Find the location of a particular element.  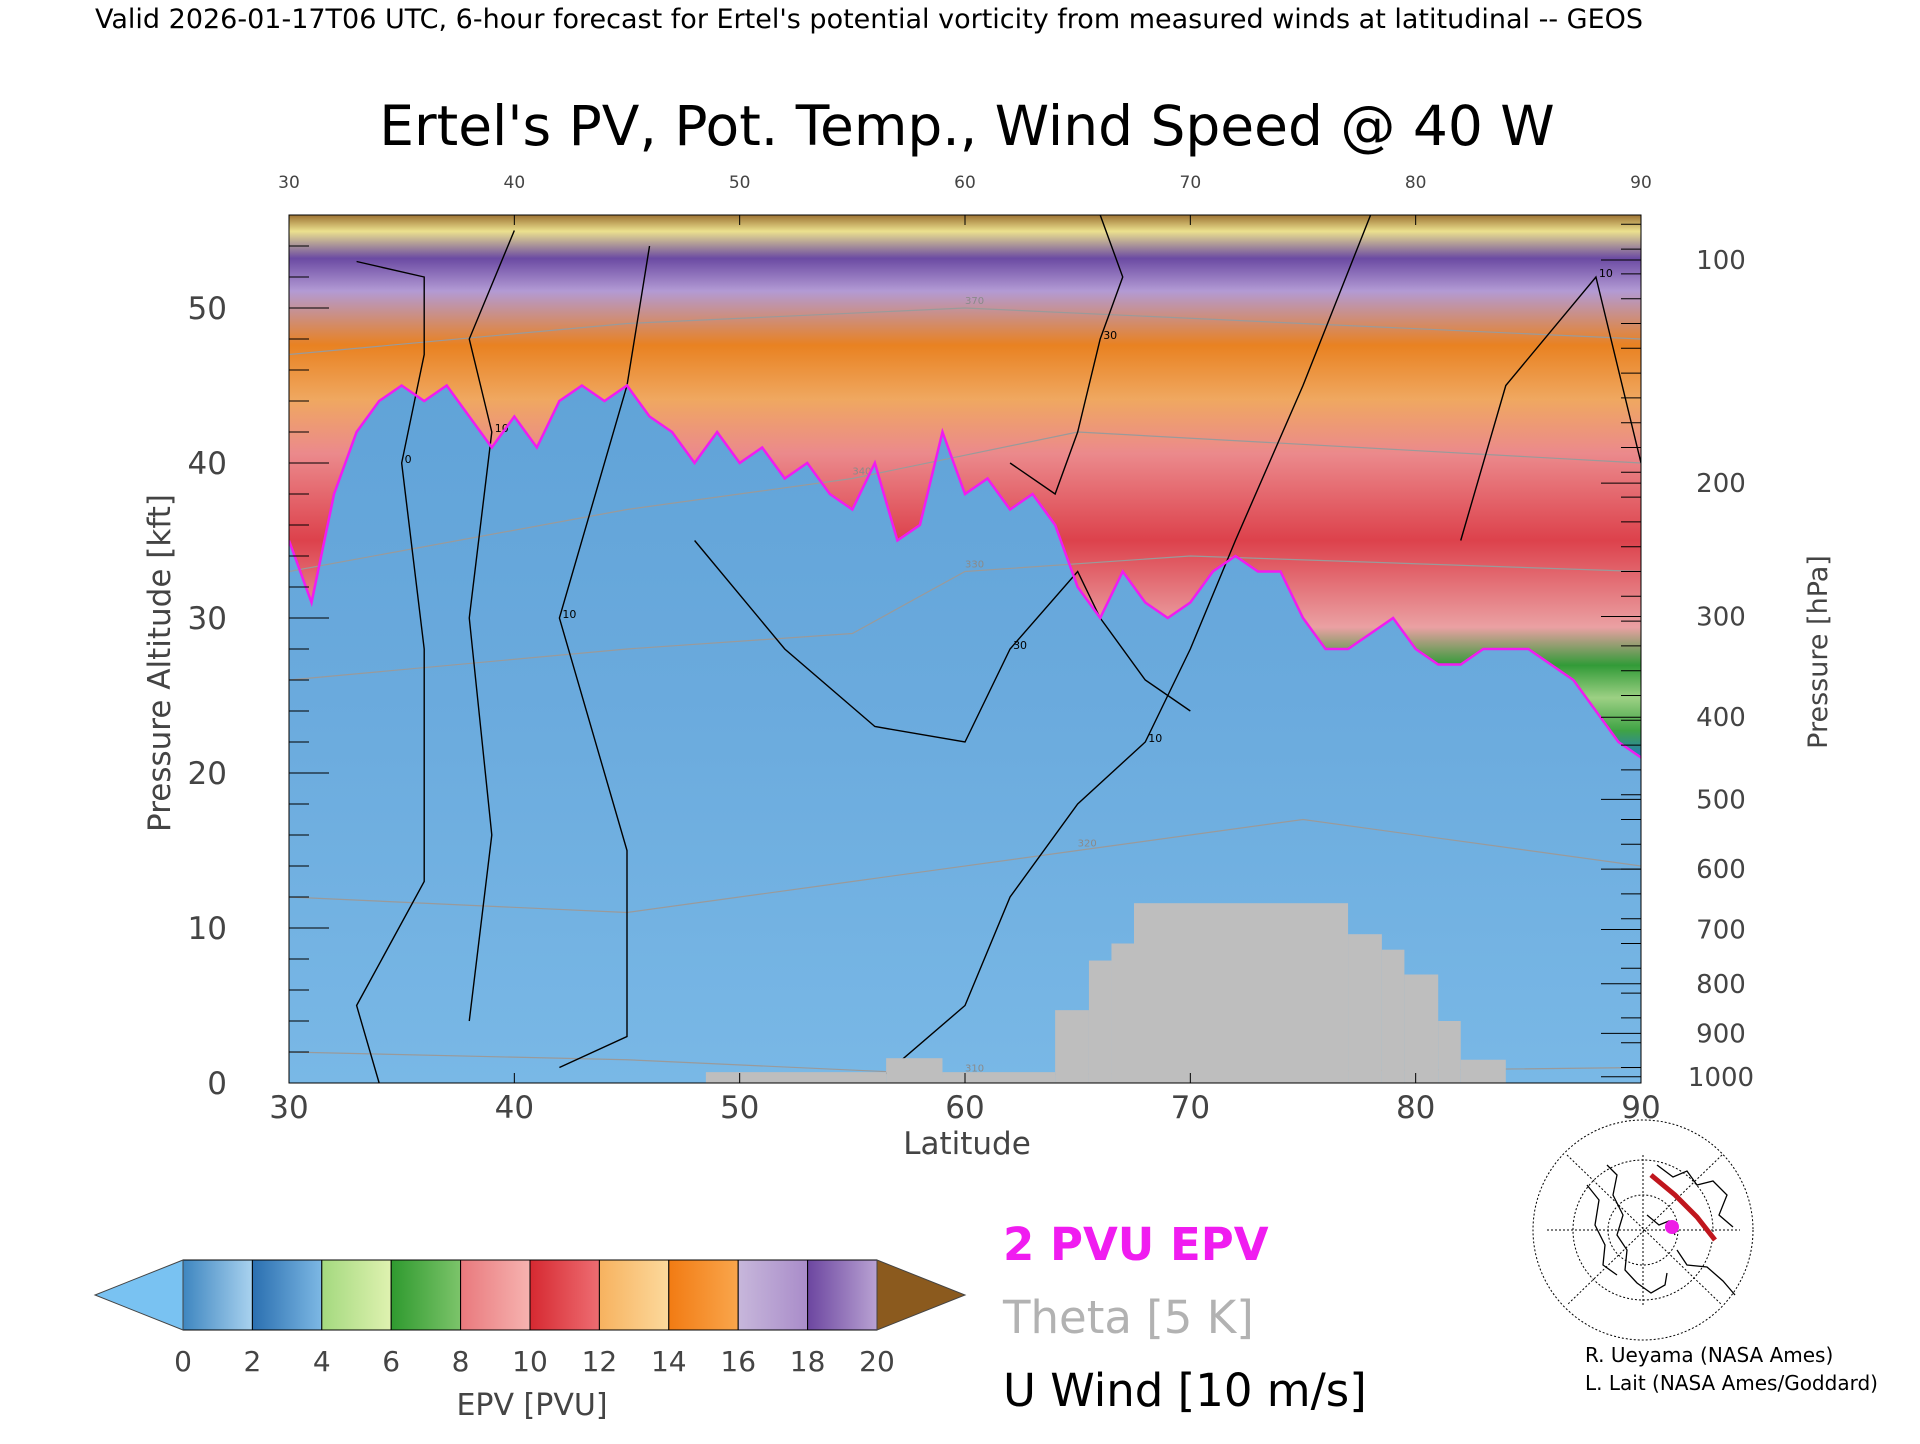

pressure-tick-label: 900 is located at coordinates (1721, 1034).